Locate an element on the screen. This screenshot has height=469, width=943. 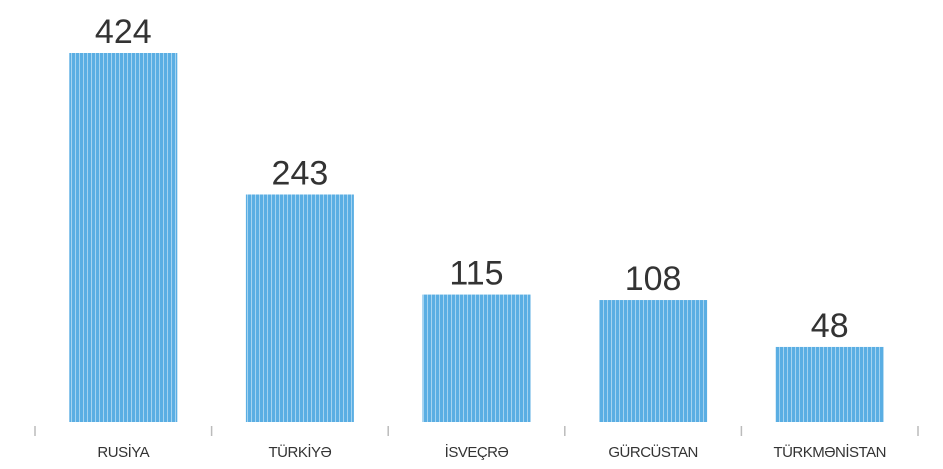
x-tick-label: GÜRCÜSTAN is located at coordinates (652, 452).